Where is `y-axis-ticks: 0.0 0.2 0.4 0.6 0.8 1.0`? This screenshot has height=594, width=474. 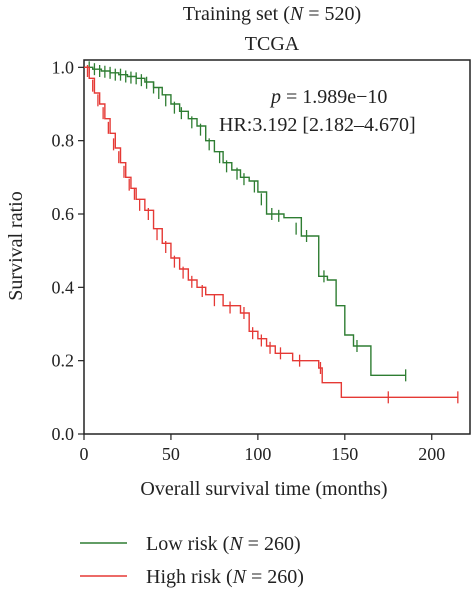
y-axis-ticks: 0.0 0.2 0.4 0.6 0.8 1.0 is located at coordinates (68, 250).